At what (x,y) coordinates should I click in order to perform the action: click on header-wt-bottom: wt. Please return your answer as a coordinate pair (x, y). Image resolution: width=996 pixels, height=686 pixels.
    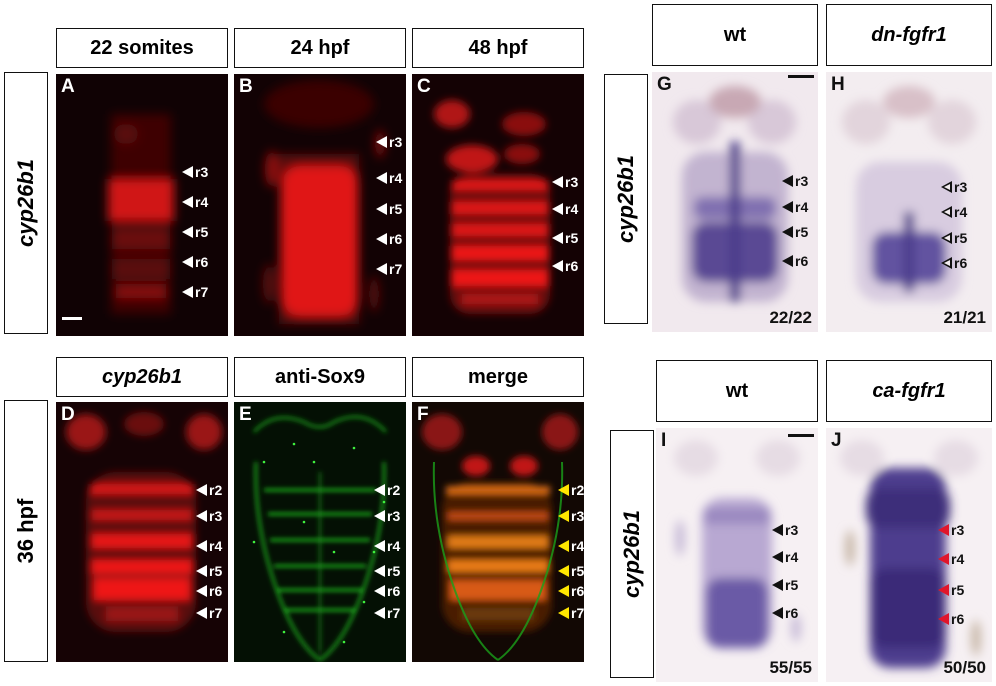
    Looking at the image, I should click on (737, 391).